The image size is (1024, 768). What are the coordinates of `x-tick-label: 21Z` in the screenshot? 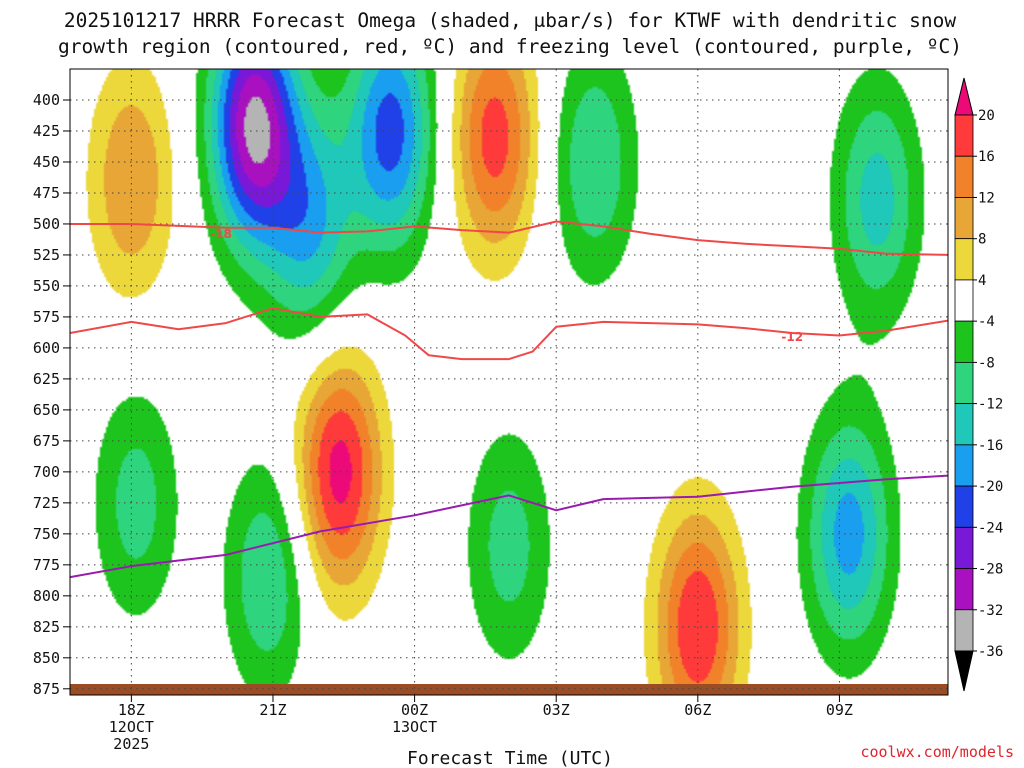 It's located at (272, 710).